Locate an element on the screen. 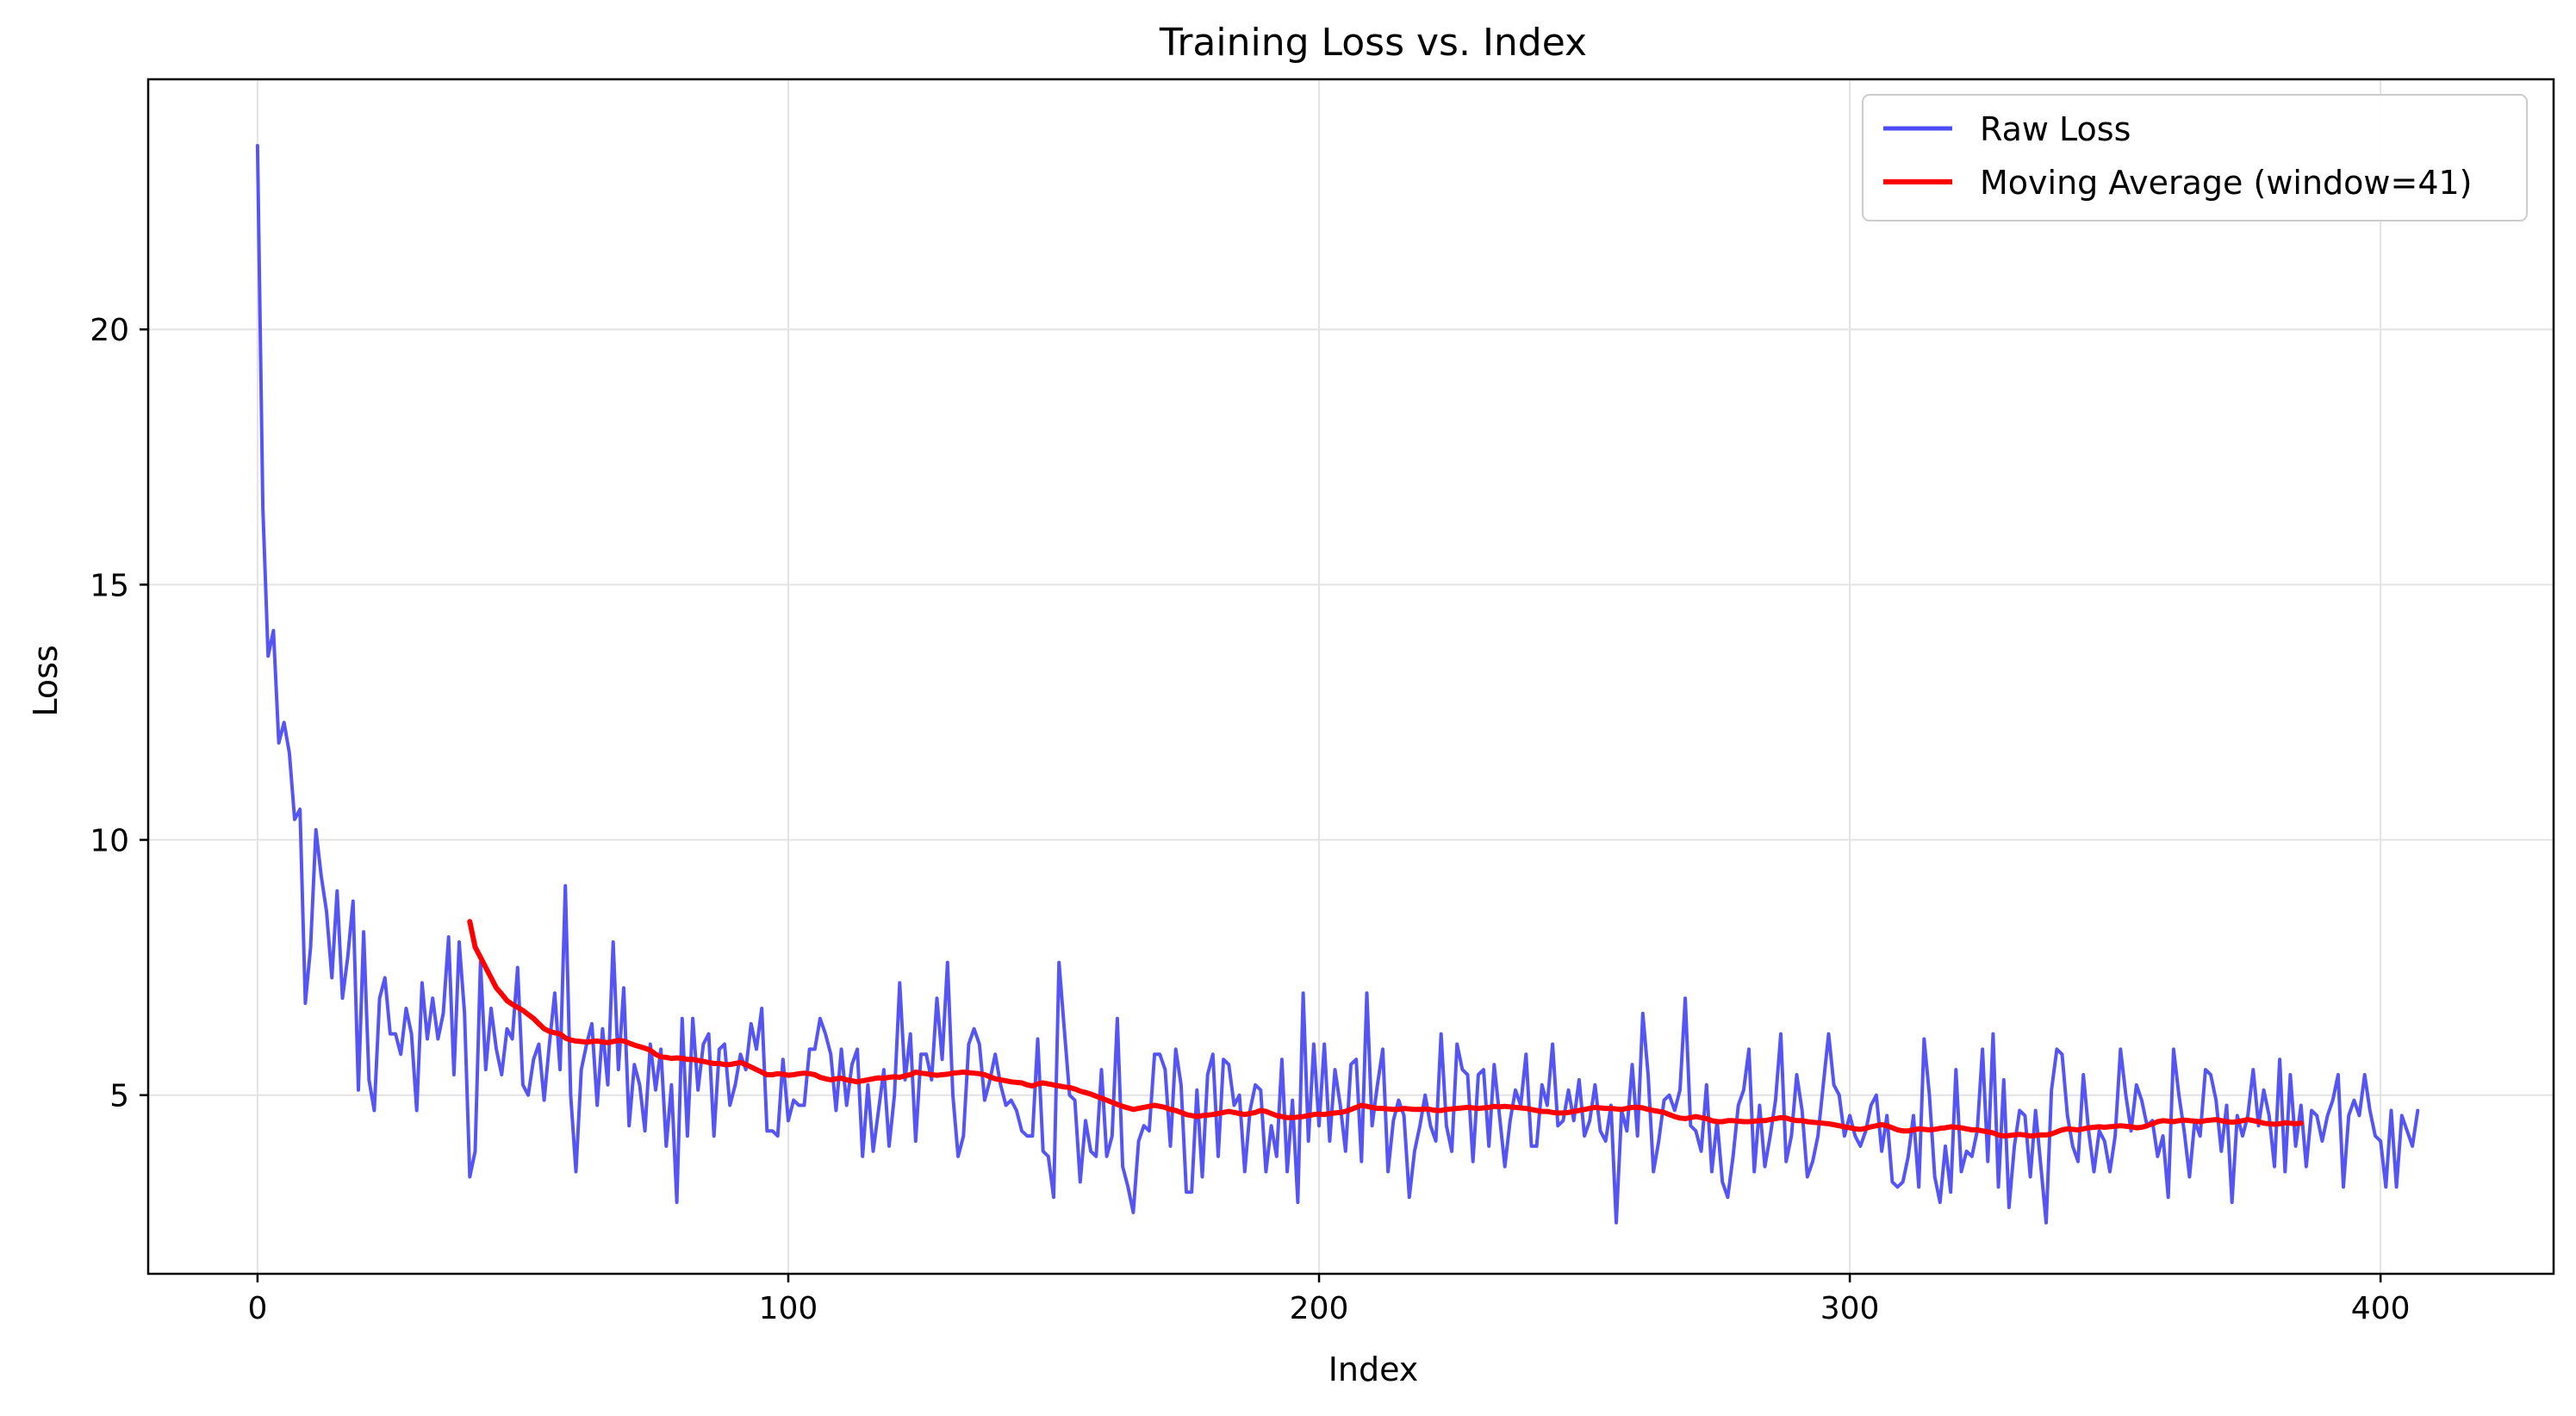 This screenshot has height=1416, width=2576. legend-label-moving-average: Moving Average (window=41) is located at coordinates (2227, 183).